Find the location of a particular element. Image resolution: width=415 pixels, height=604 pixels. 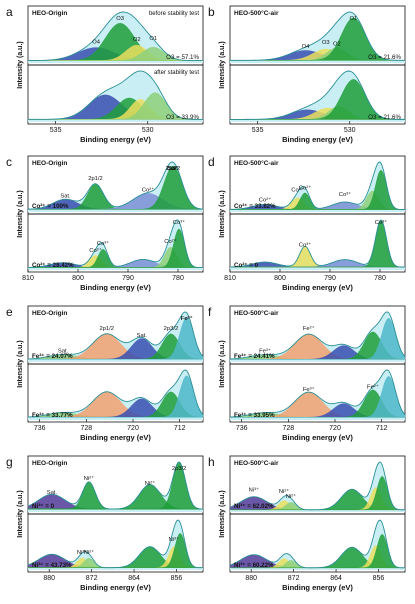

ratio-label-top: O3 = 57.1% is located at coordinates (182, 57).